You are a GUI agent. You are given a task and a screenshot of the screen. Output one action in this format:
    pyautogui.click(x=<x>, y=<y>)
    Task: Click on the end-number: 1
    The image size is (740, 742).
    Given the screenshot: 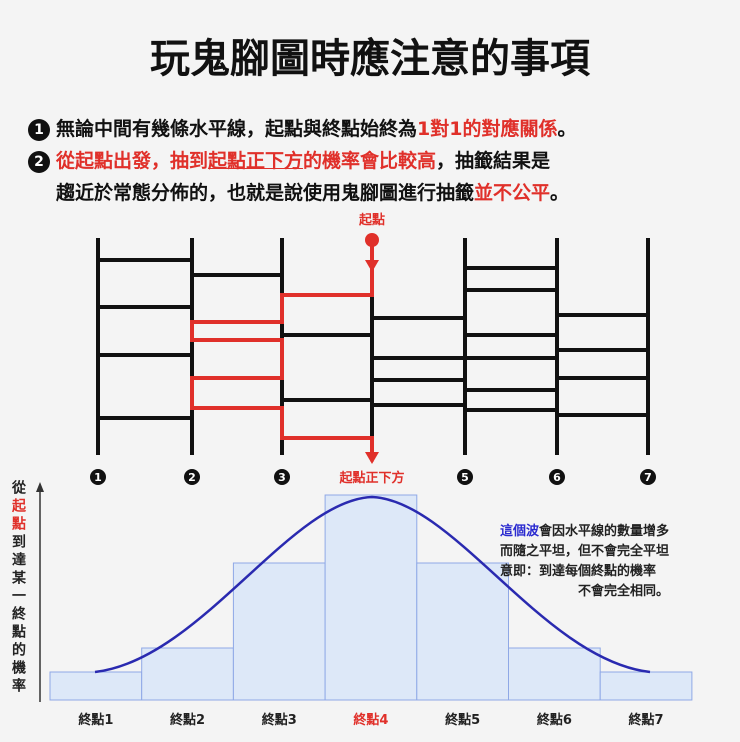 What is the action you would take?
    pyautogui.click(x=98, y=477)
    